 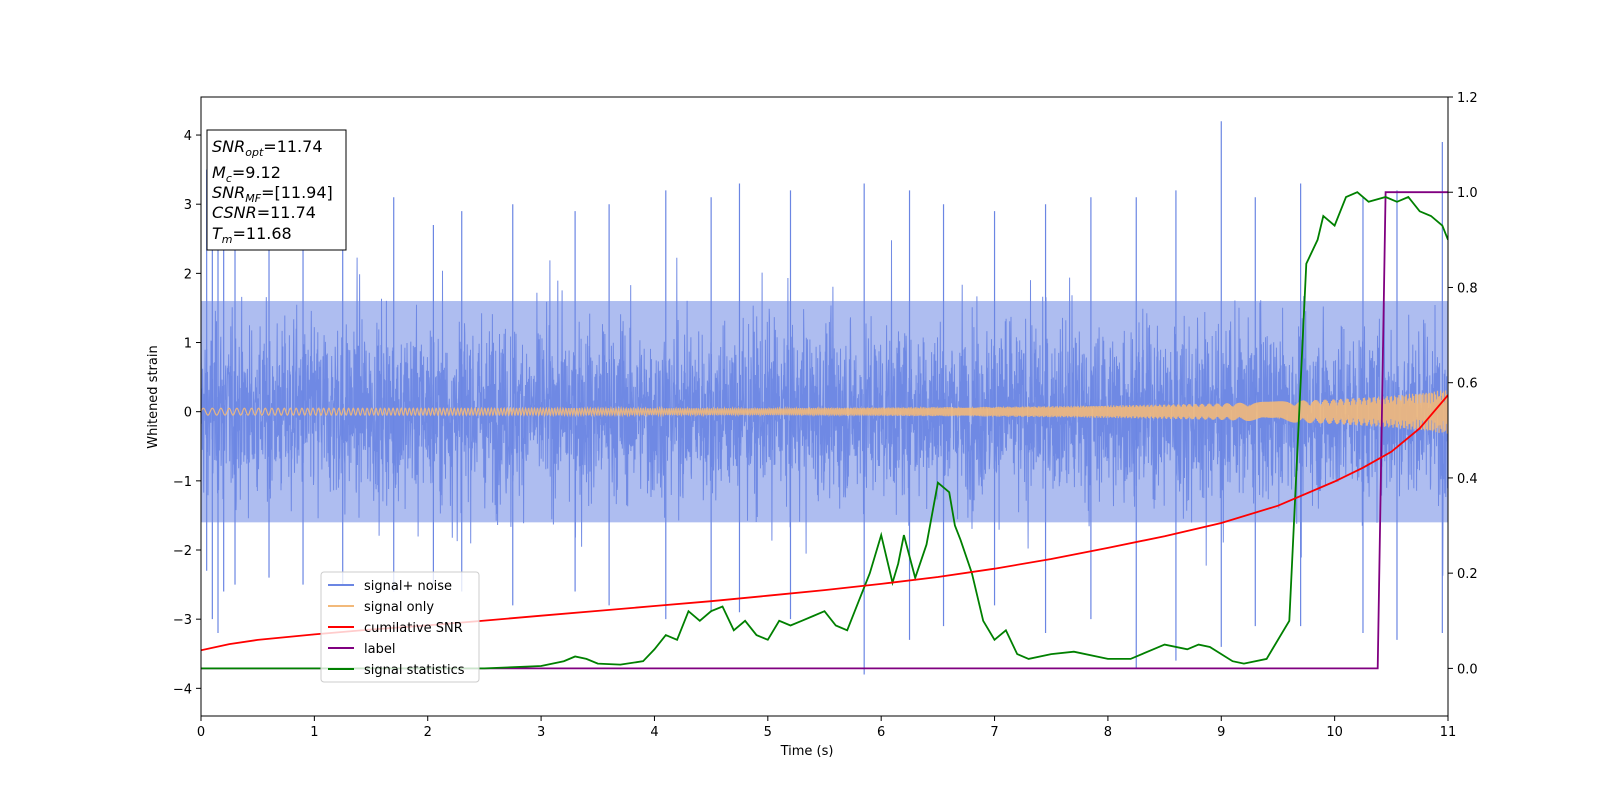 What do you see at coordinates (428, 732) in the screenshot?
I see `x-tick-label: 2` at bounding box center [428, 732].